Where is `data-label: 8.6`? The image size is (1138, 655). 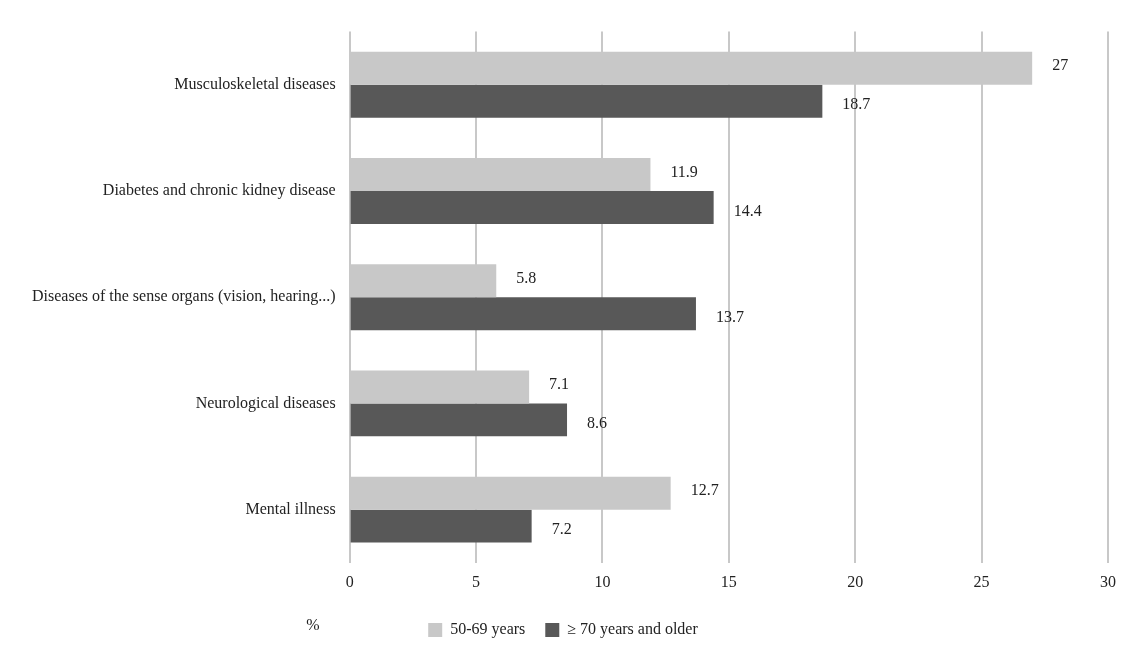
data-label: 8.6 is located at coordinates (597, 423).